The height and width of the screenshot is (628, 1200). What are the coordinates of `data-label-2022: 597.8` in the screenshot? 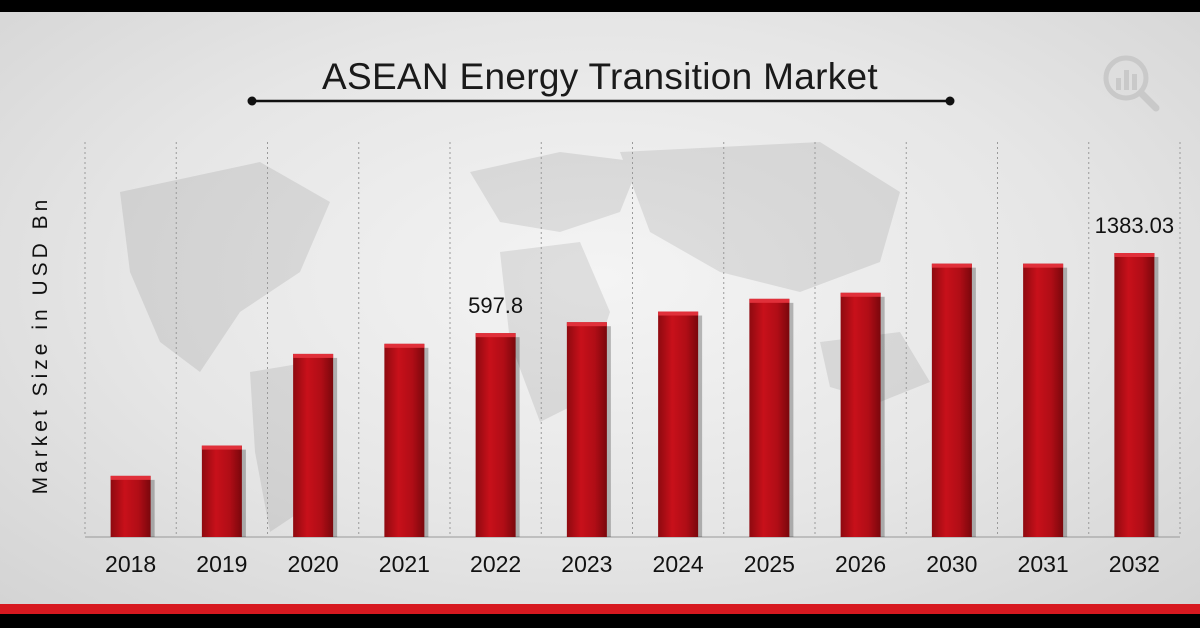 It's located at (495, 305).